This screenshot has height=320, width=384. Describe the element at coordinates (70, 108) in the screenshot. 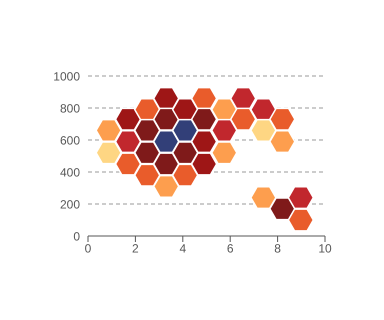

I see `y-tick-label: 800` at that location.